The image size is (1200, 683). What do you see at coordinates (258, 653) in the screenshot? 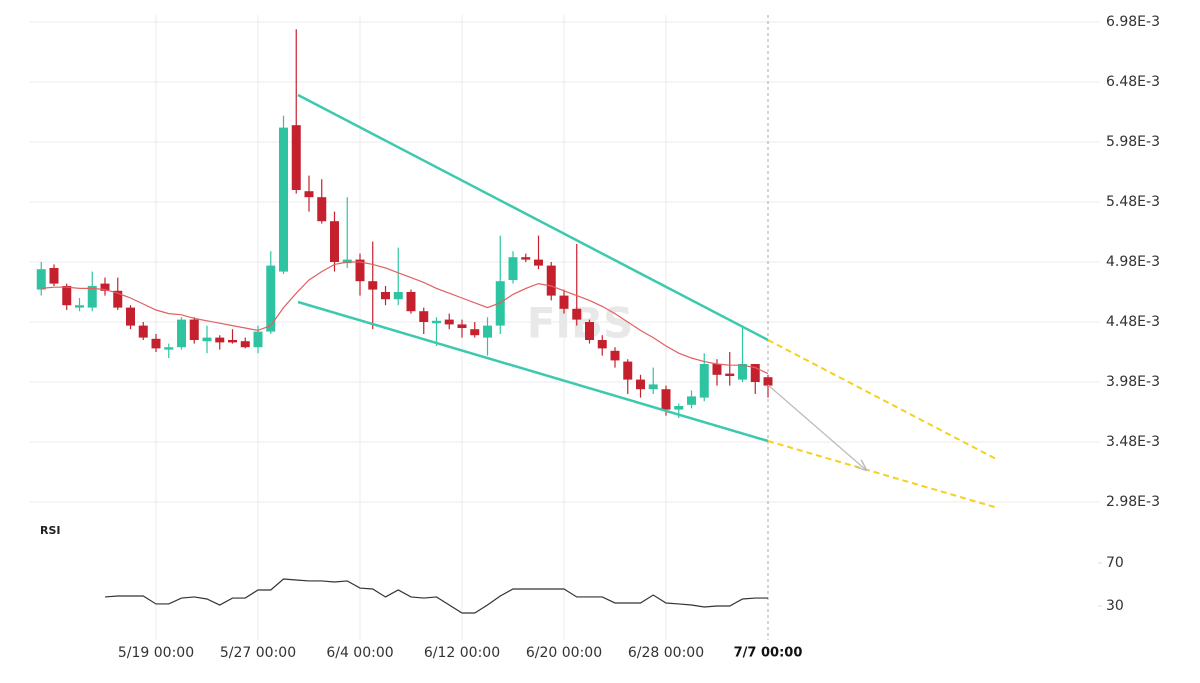
I see `x-tick-label: 5/27 00:00` at bounding box center [258, 653].